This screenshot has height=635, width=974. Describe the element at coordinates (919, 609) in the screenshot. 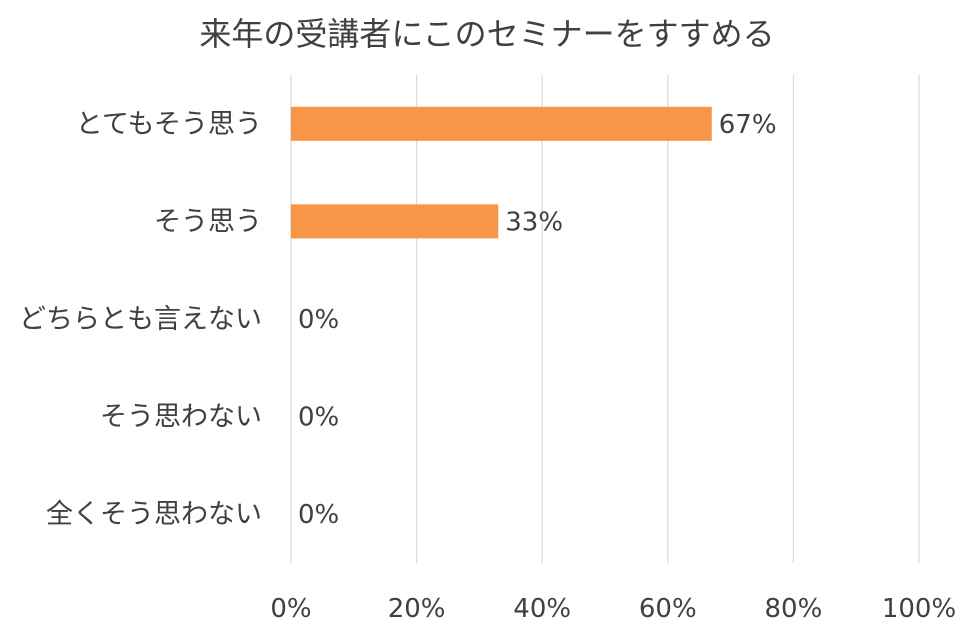

I see `x-tick-label: 100%` at that location.